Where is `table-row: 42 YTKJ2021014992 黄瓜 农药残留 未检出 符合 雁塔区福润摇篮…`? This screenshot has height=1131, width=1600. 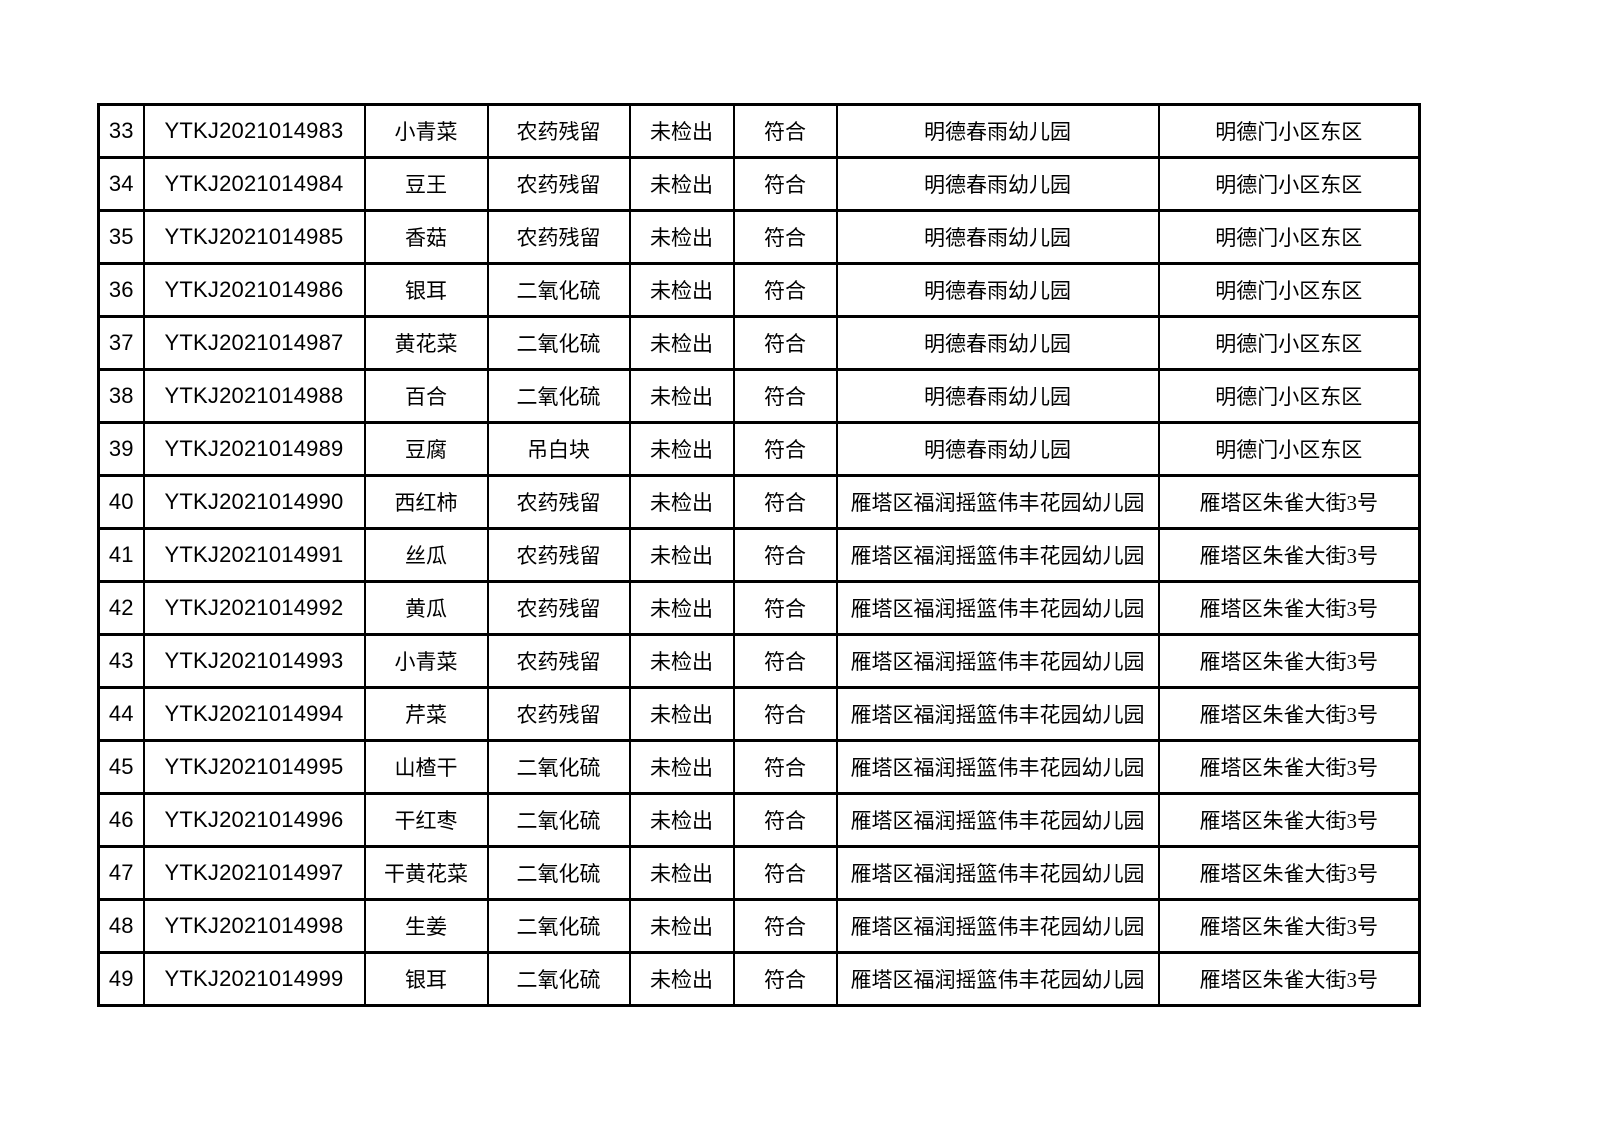 table-row: 42 YTKJ2021014992 黄瓜 农药残留 未检出 符合 雁塔区福润摇篮… is located at coordinates (758, 607).